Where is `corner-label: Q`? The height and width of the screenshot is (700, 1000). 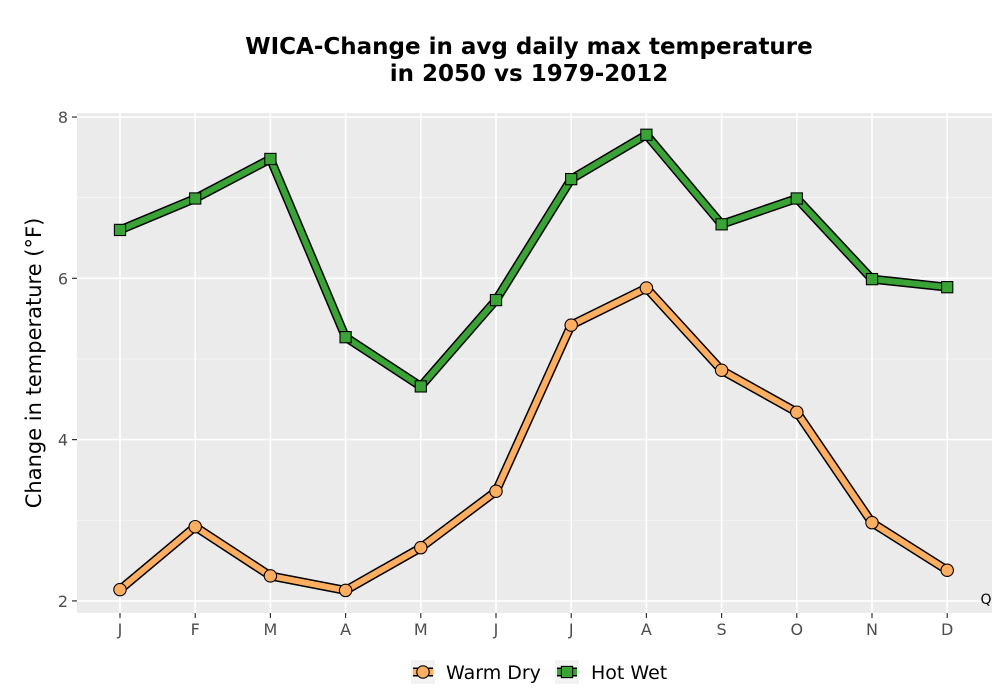
corner-label: Q is located at coordinates (985, 600).